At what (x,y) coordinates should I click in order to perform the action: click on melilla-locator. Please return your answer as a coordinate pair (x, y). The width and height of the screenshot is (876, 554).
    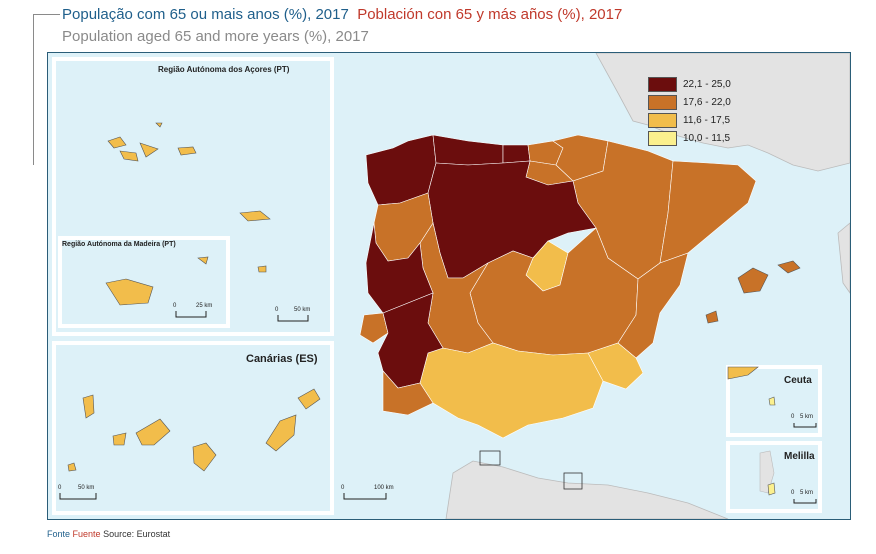
    Looking at the image, I should click on (573, 481).